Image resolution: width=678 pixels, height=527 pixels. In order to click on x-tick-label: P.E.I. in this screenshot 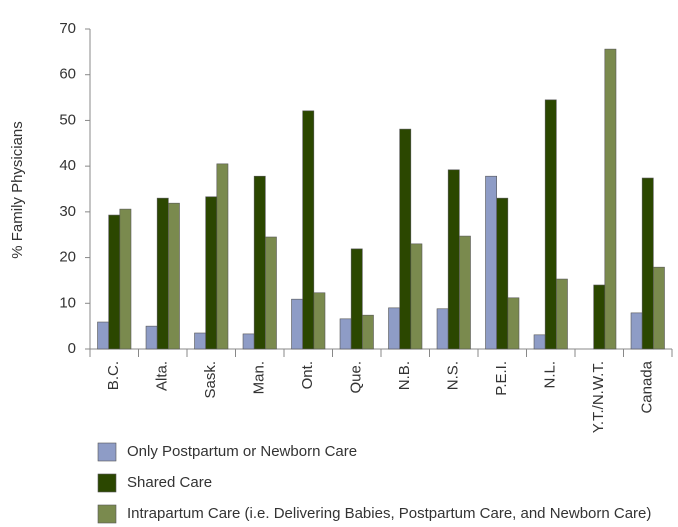, I will do `click(501, 378)`.